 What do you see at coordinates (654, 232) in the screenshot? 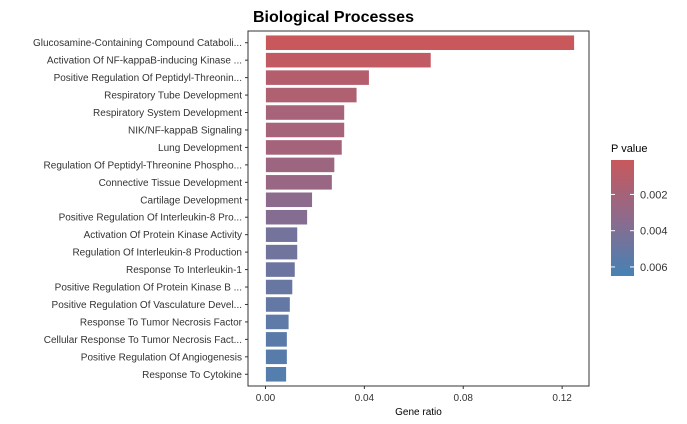
I see `legend-tick-label: 0.004` at bounding box center [654, 232].